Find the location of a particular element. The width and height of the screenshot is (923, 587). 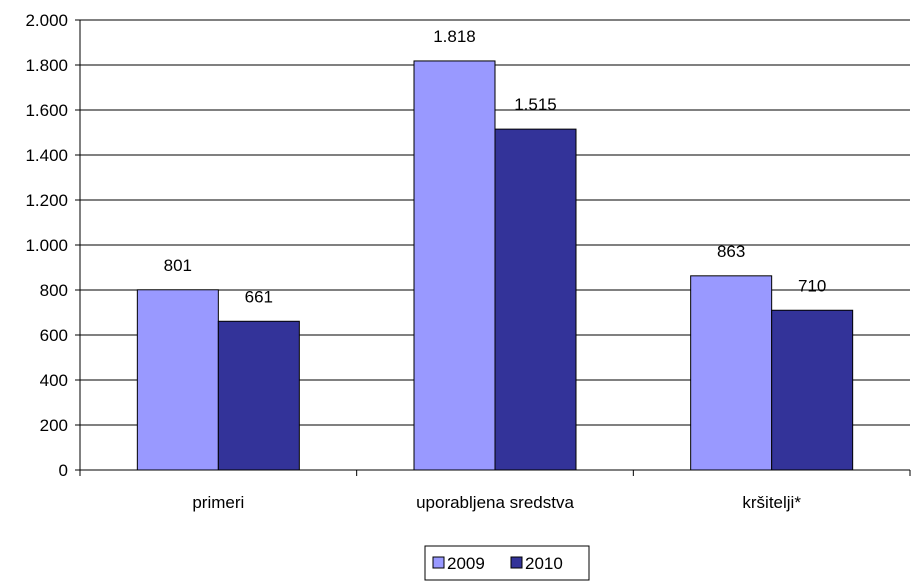

legend-label-2009: 2009 is located at coordinates (466, 563).